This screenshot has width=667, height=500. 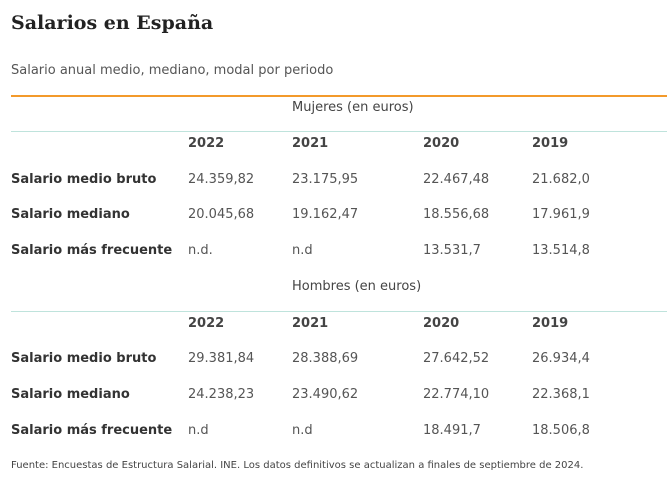 I want to click on table-cell: 22.774,10, so click(x=456, y=394).